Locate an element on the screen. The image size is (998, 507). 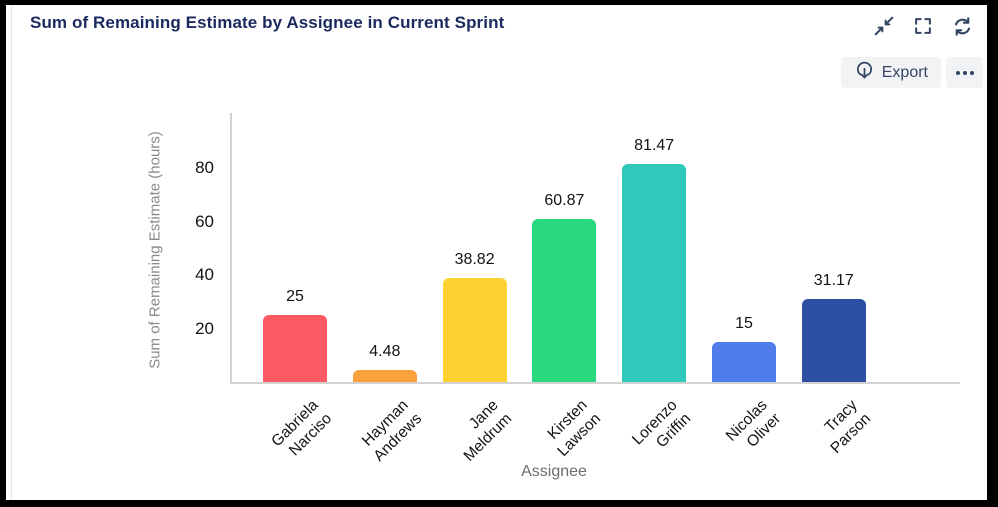
export-download-icon is located at coordinates (864, 73).